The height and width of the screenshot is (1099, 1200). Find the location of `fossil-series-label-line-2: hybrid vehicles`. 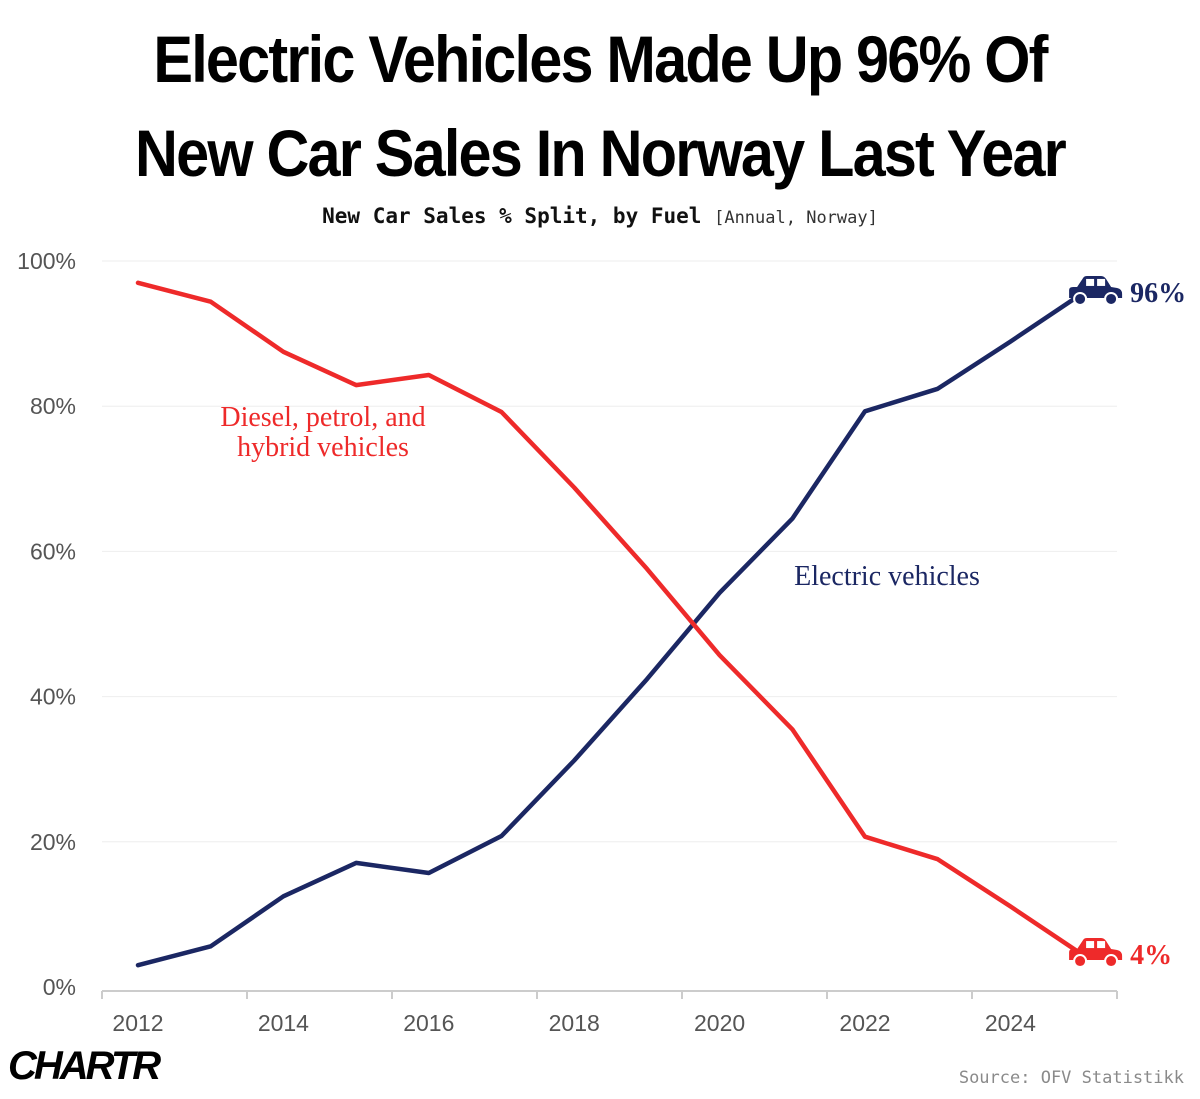

fossil-series-label-line-2: hybrid vehicles is located at coordinates (323, 447).